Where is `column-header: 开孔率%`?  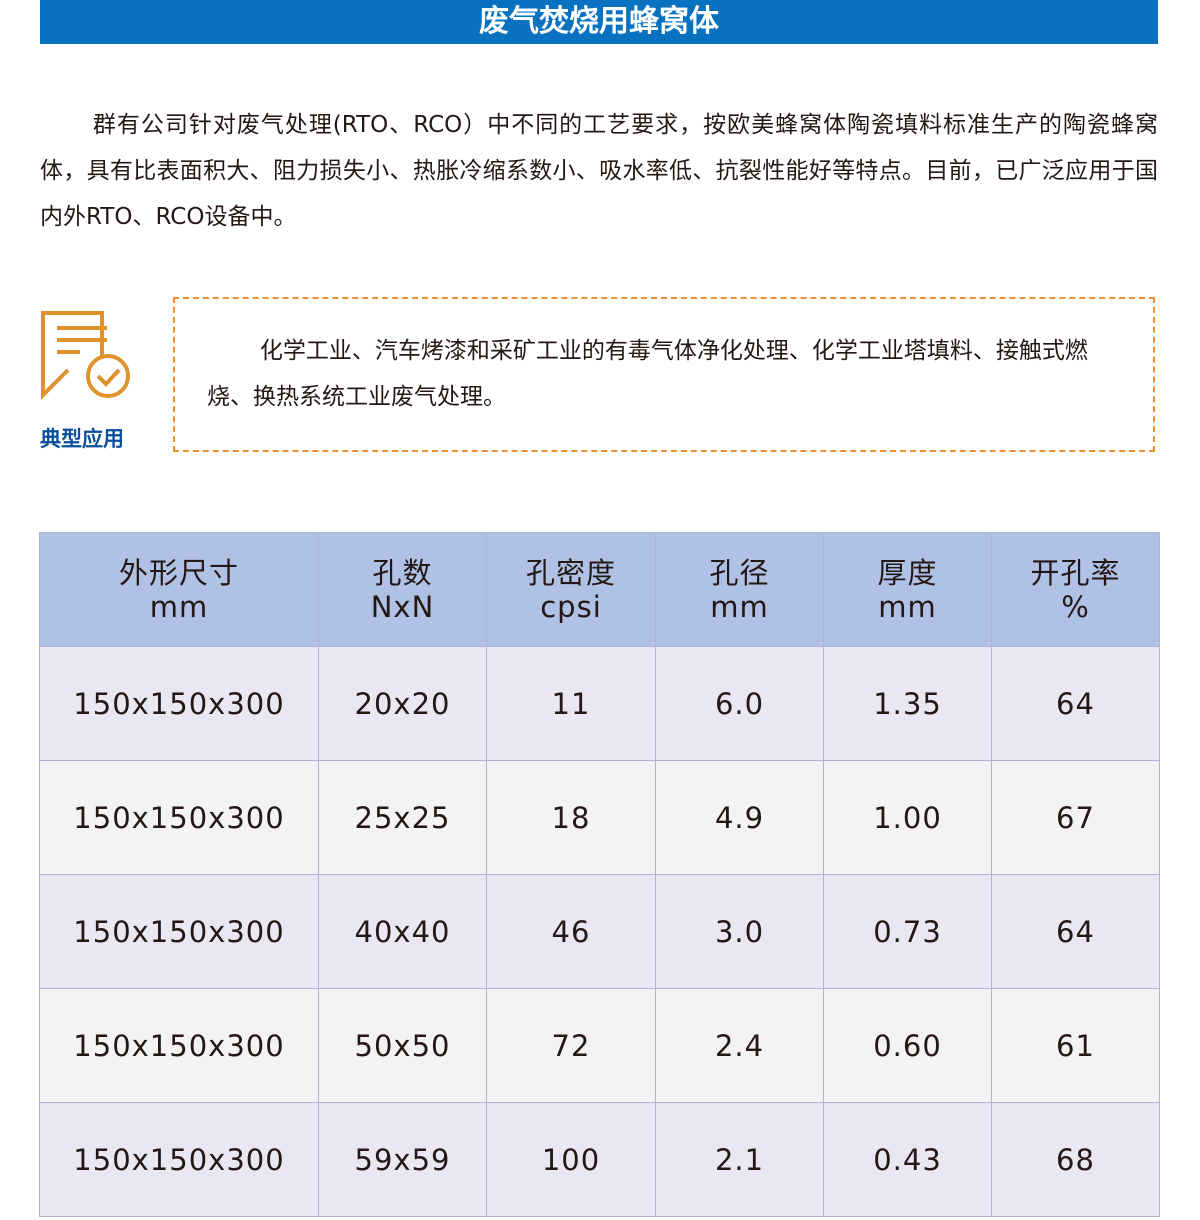
column-header: 开孔率% is located at coordinates (1075, 589).